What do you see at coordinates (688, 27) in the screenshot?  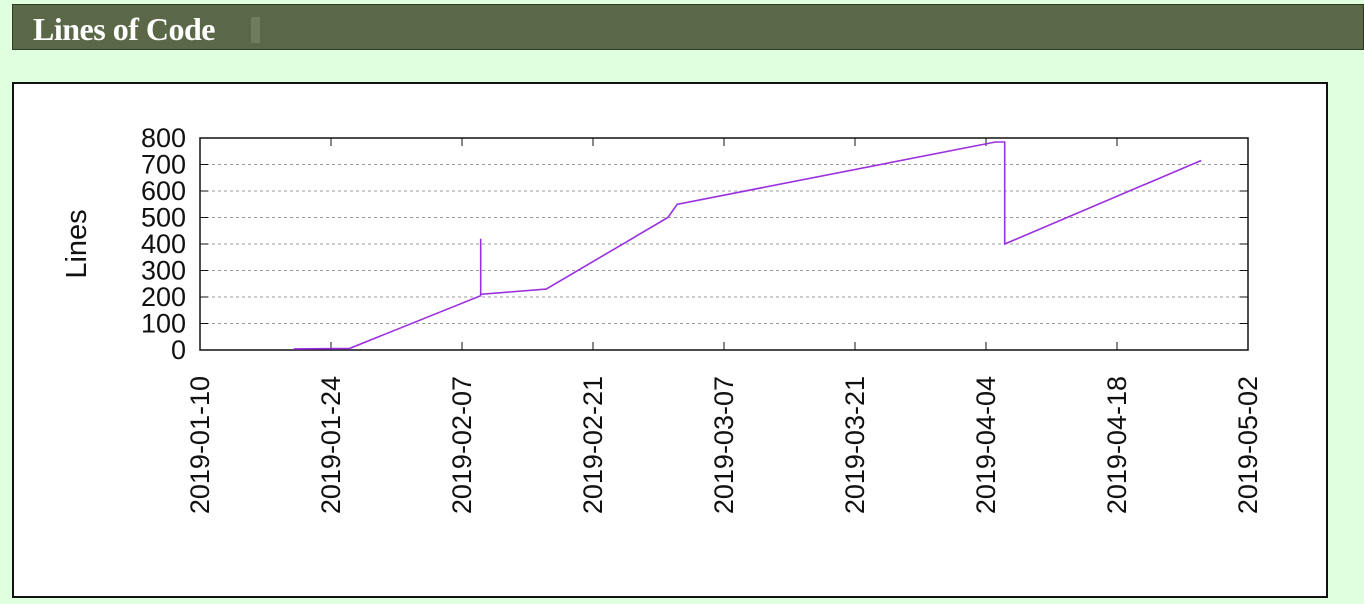 I see `section-header: Lines of Code` at bounding box center [688, 27].